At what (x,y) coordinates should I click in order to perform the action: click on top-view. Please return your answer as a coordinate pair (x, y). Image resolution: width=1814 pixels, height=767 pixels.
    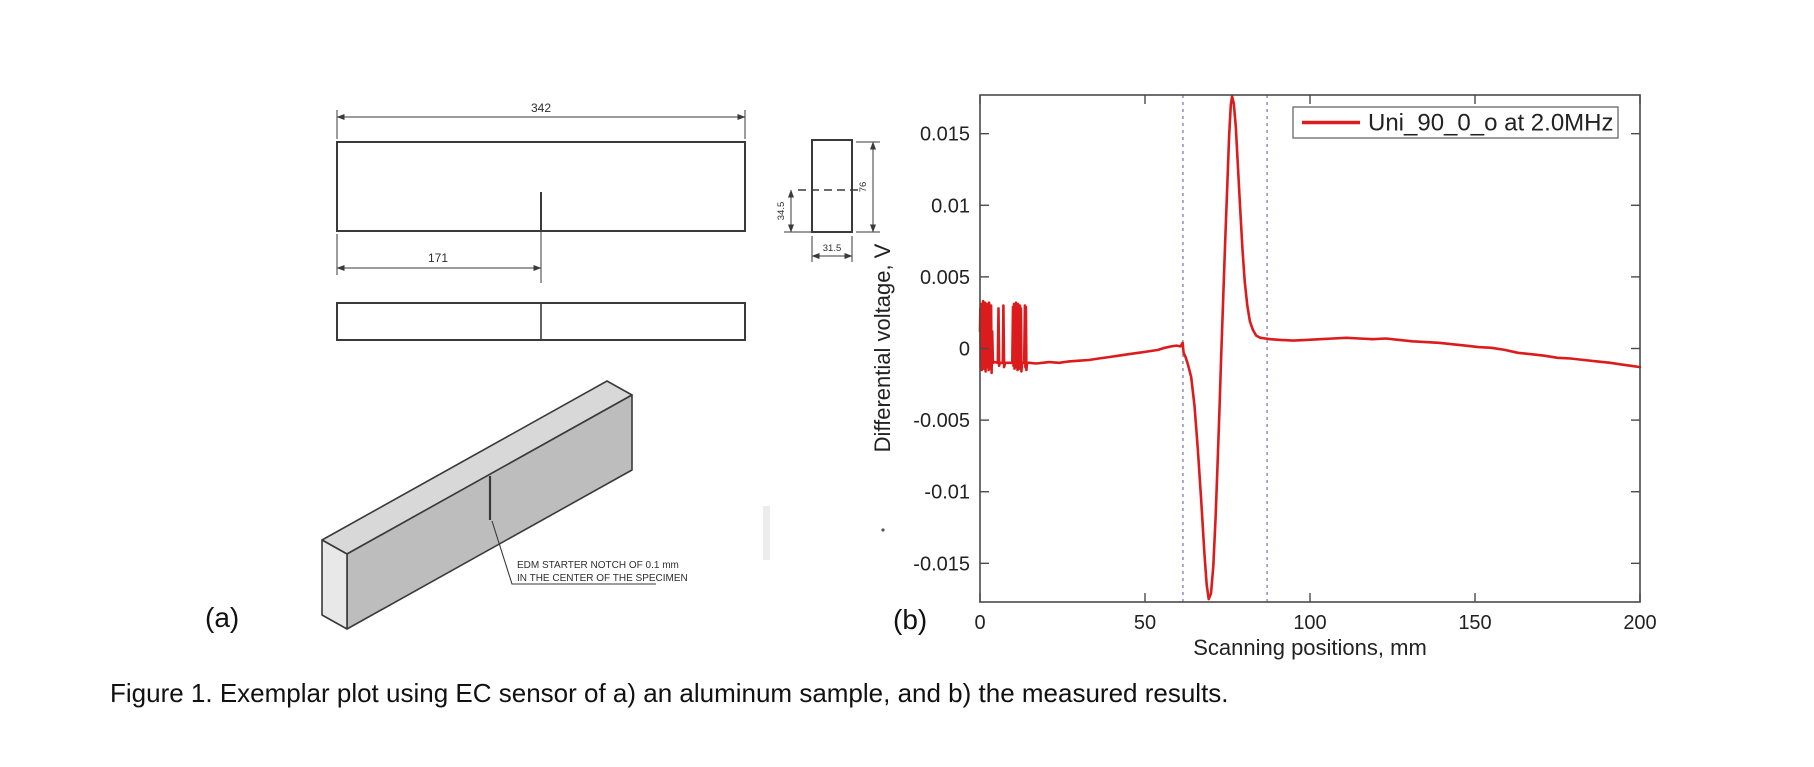
    Looking at the image, I should click on (541, 321).